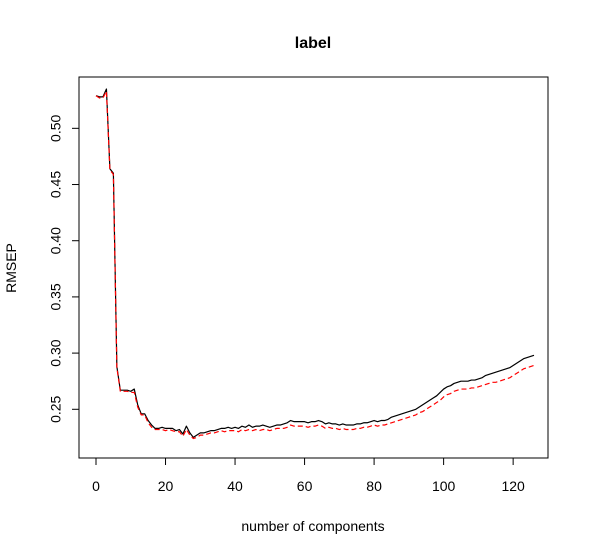 This screenshot has height=556, width=591. Describe the element at coordinates (56, 184) in the screenshot. I see `y-tick-label: 0.45` at that location.